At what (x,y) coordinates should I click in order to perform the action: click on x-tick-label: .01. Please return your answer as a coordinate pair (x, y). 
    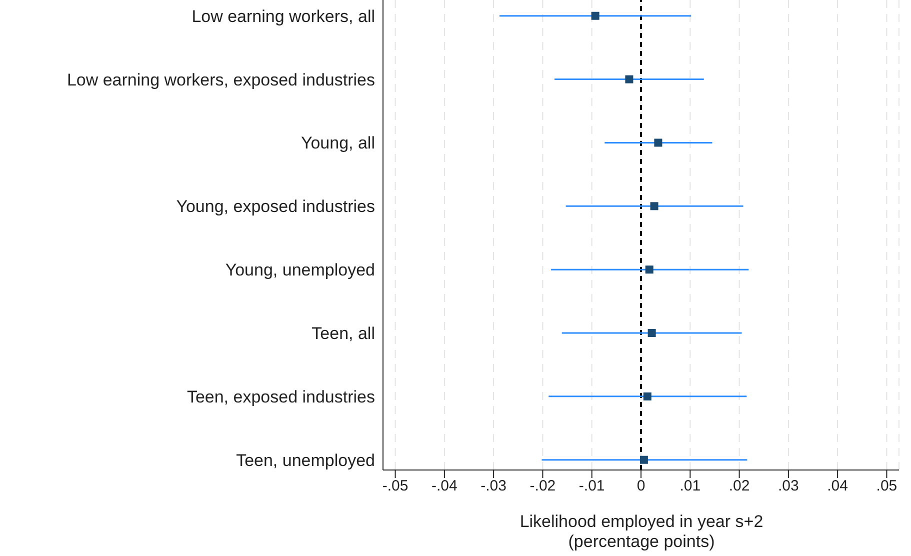
    Looking at the image, I should click on (690, 486).